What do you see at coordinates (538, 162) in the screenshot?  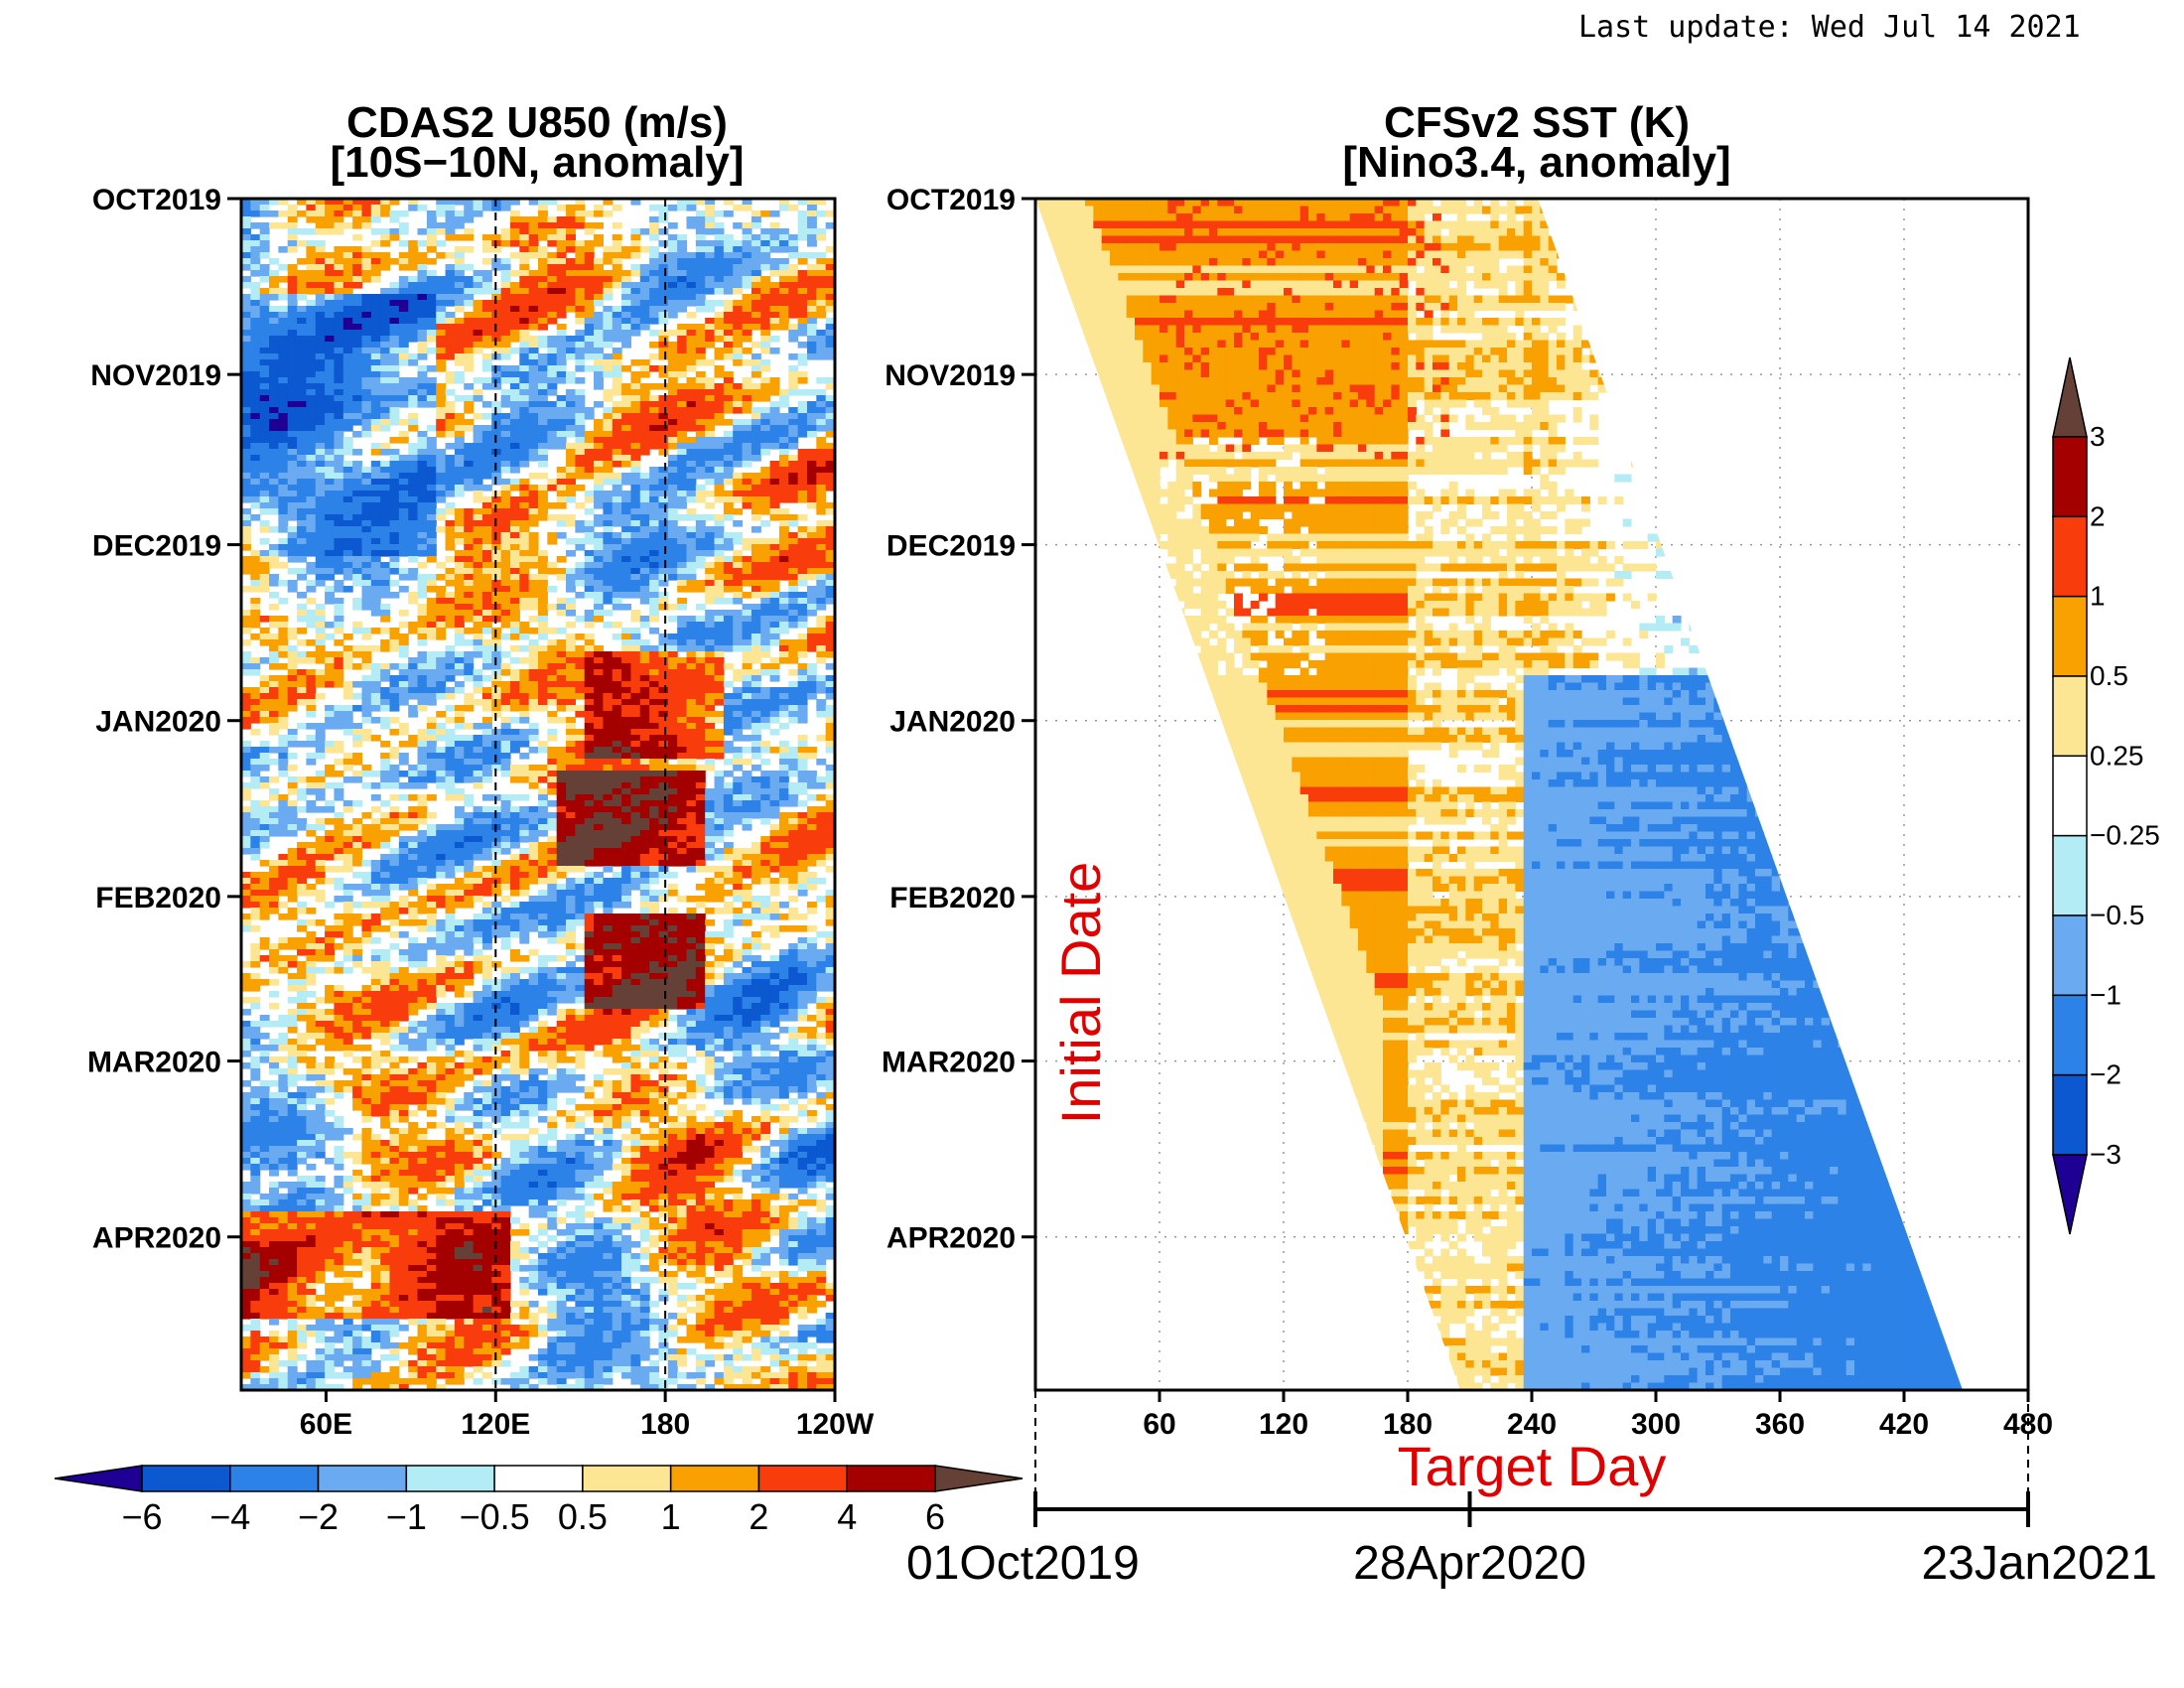 I see `u850-subtitle: [10S−10N, anomaly]` at bounding box center [538, 162].